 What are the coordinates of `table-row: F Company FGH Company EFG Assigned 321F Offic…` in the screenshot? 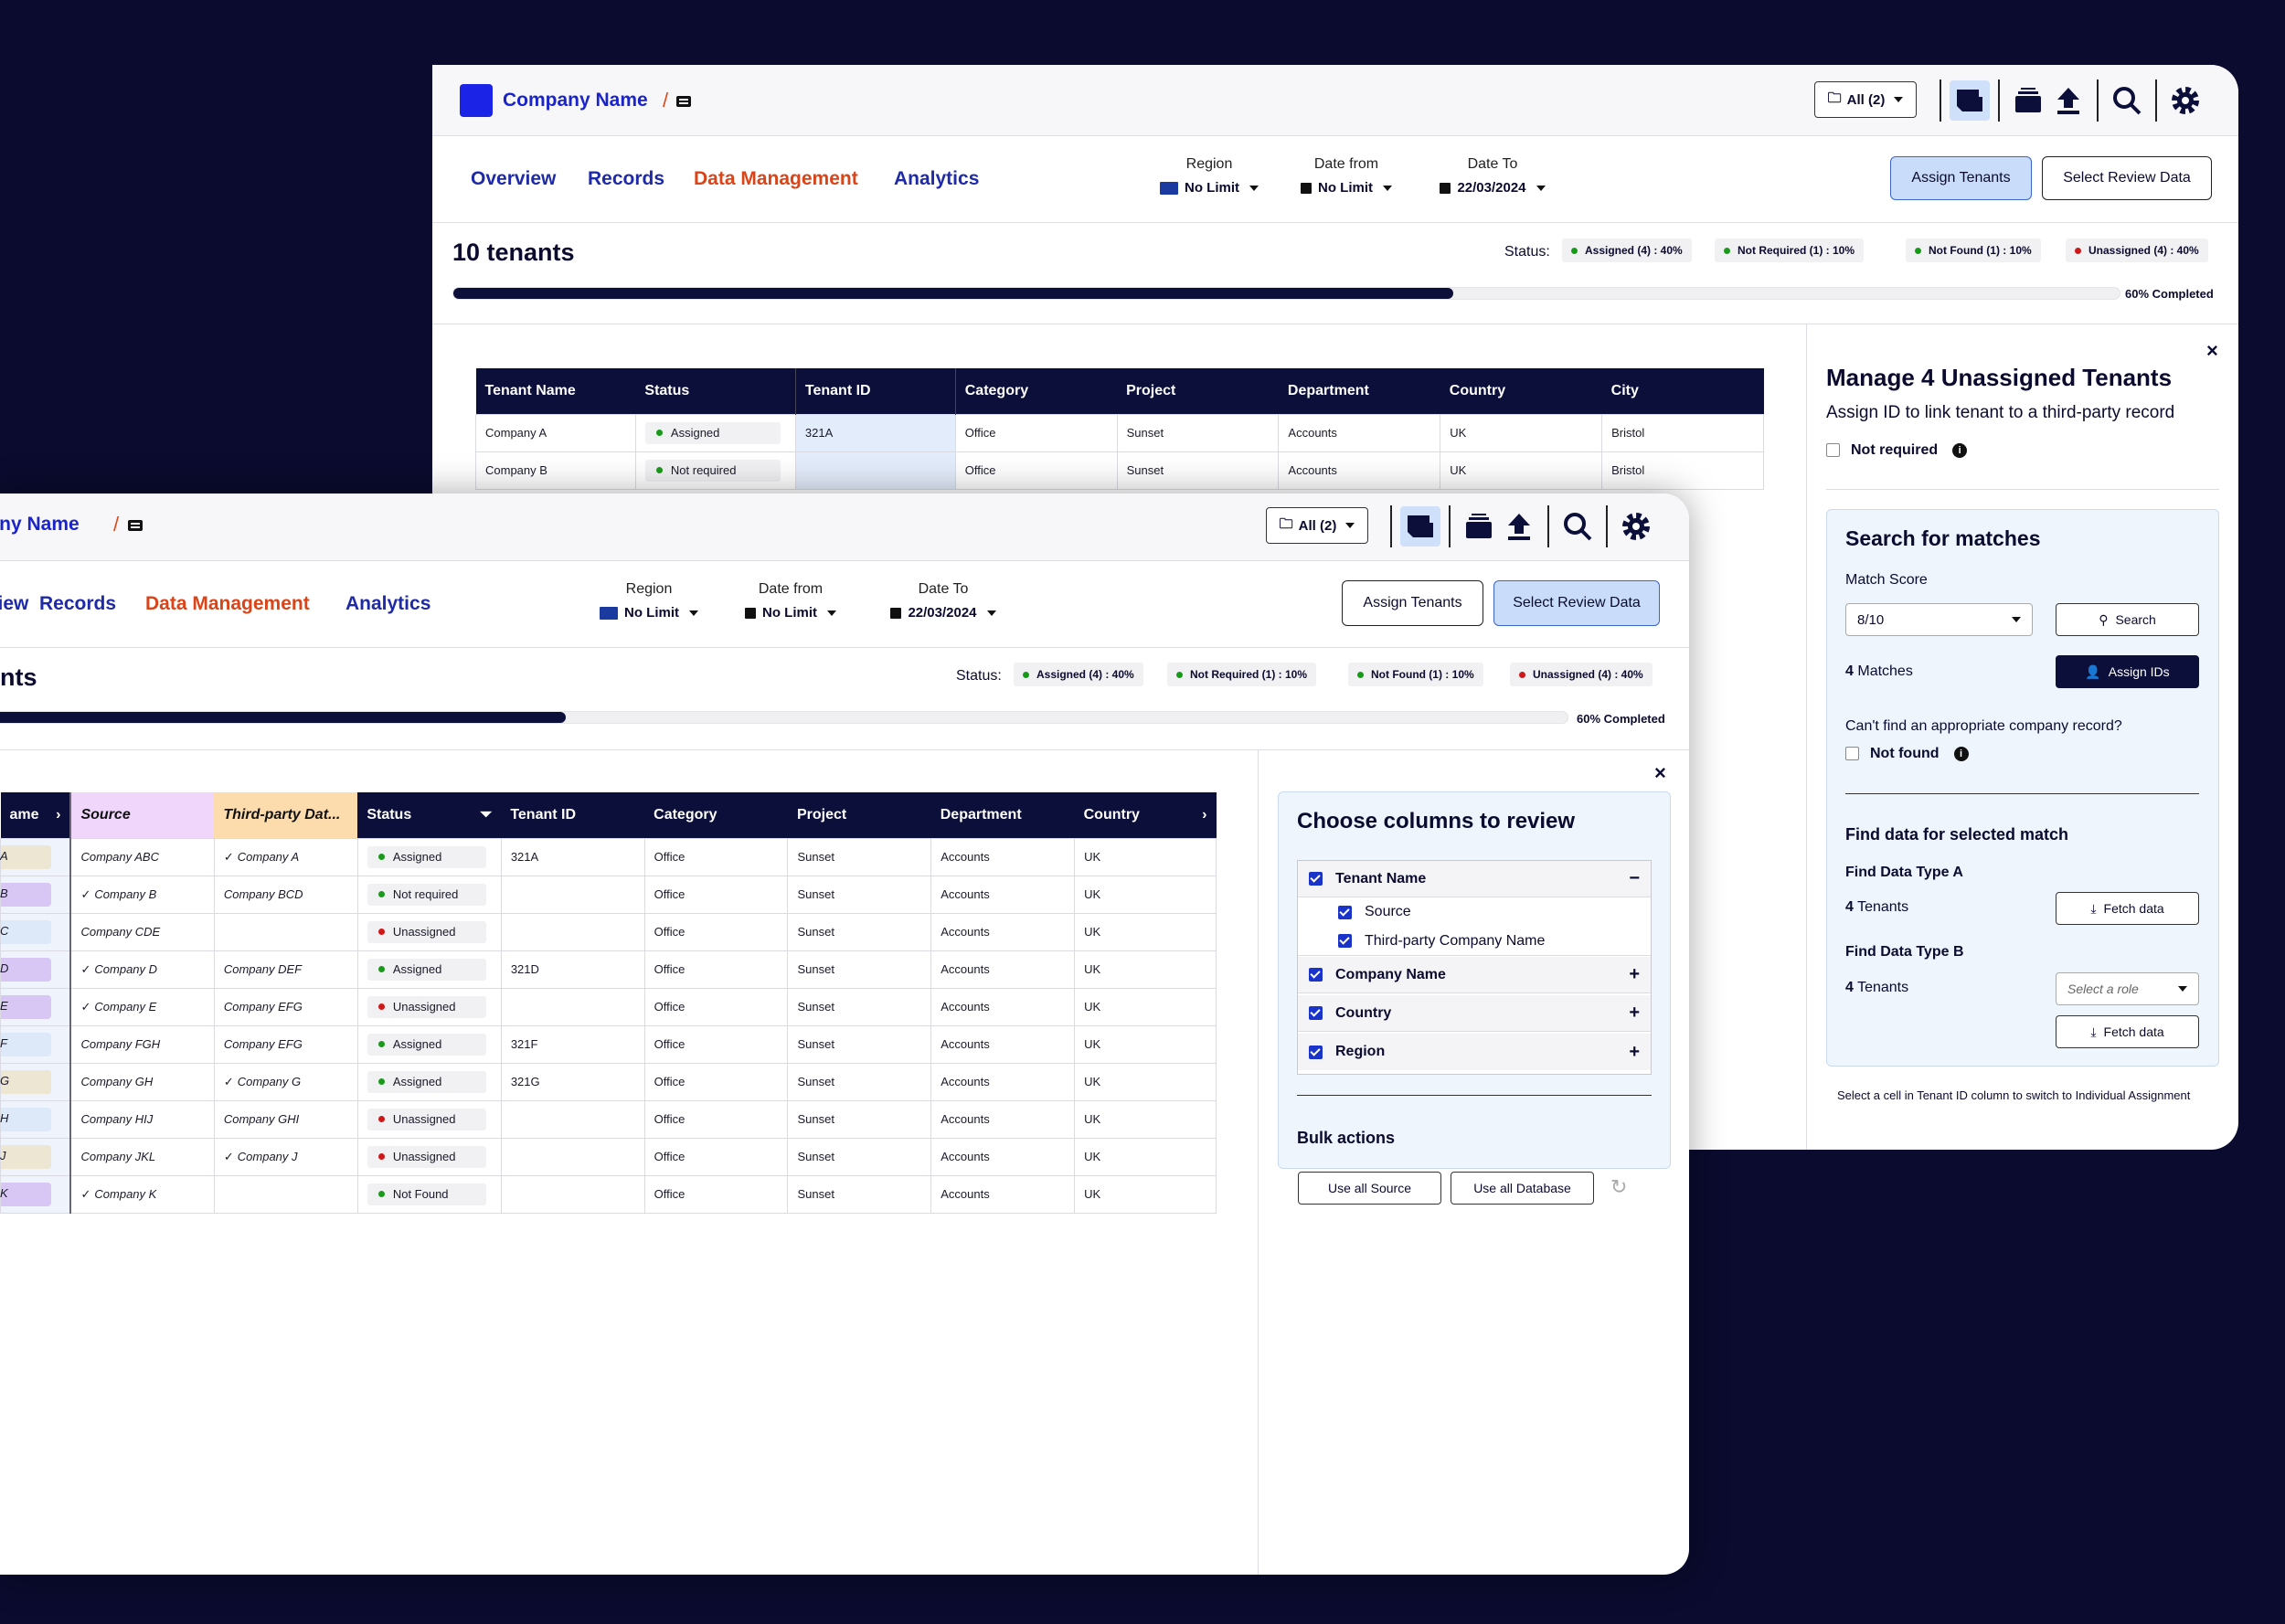 It's located at (608, 1044).